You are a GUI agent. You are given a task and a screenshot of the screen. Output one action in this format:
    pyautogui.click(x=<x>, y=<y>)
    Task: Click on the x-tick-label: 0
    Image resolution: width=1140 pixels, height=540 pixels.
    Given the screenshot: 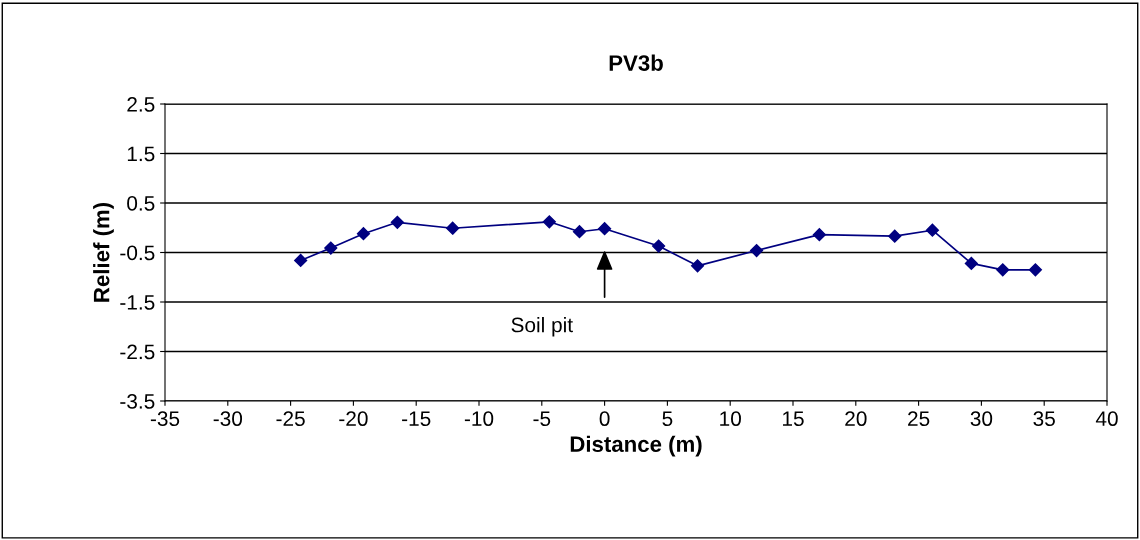 What is the action you would take?
    pyautogui.click(x=604, y=419)
    